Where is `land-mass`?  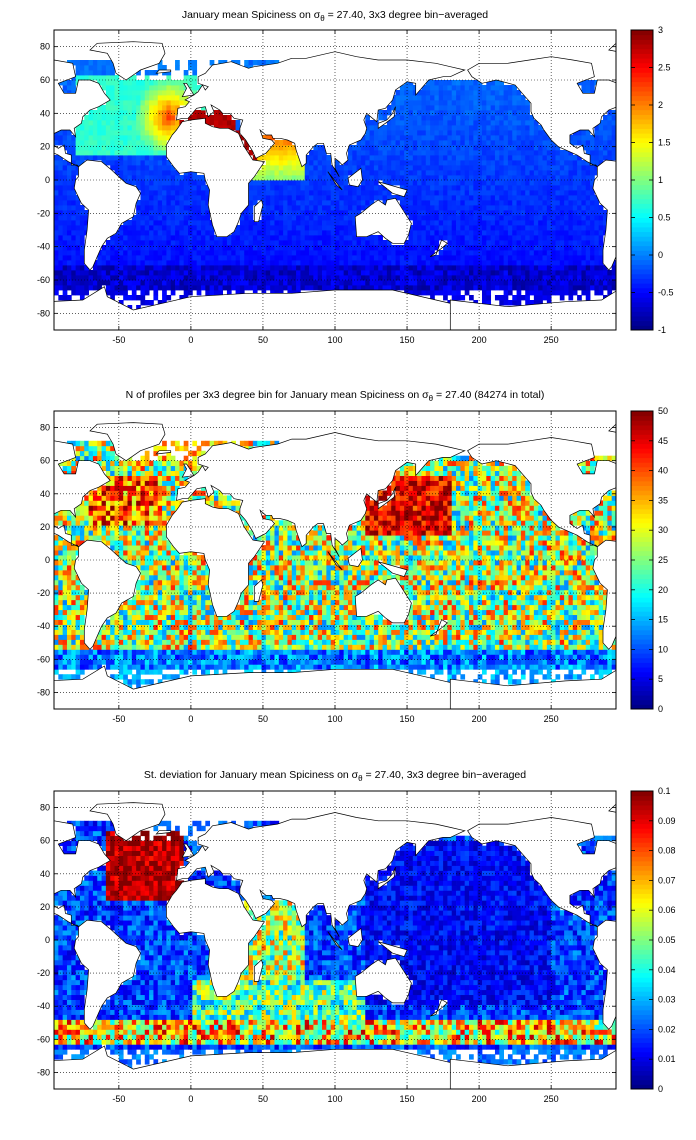 land-mass is located at coordinates (604, 215).